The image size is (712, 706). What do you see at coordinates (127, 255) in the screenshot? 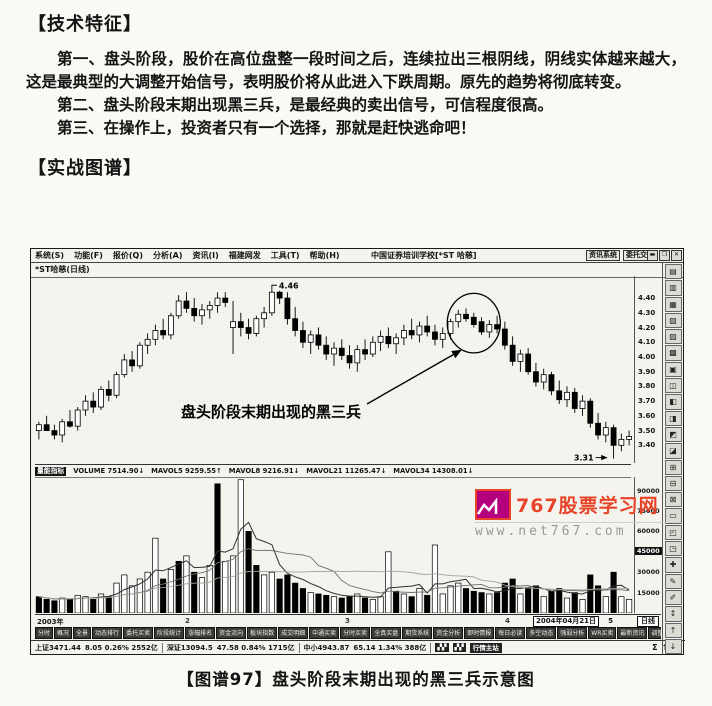
I see `menu-item: 报价(Q)` at bounding box center [127, 255].